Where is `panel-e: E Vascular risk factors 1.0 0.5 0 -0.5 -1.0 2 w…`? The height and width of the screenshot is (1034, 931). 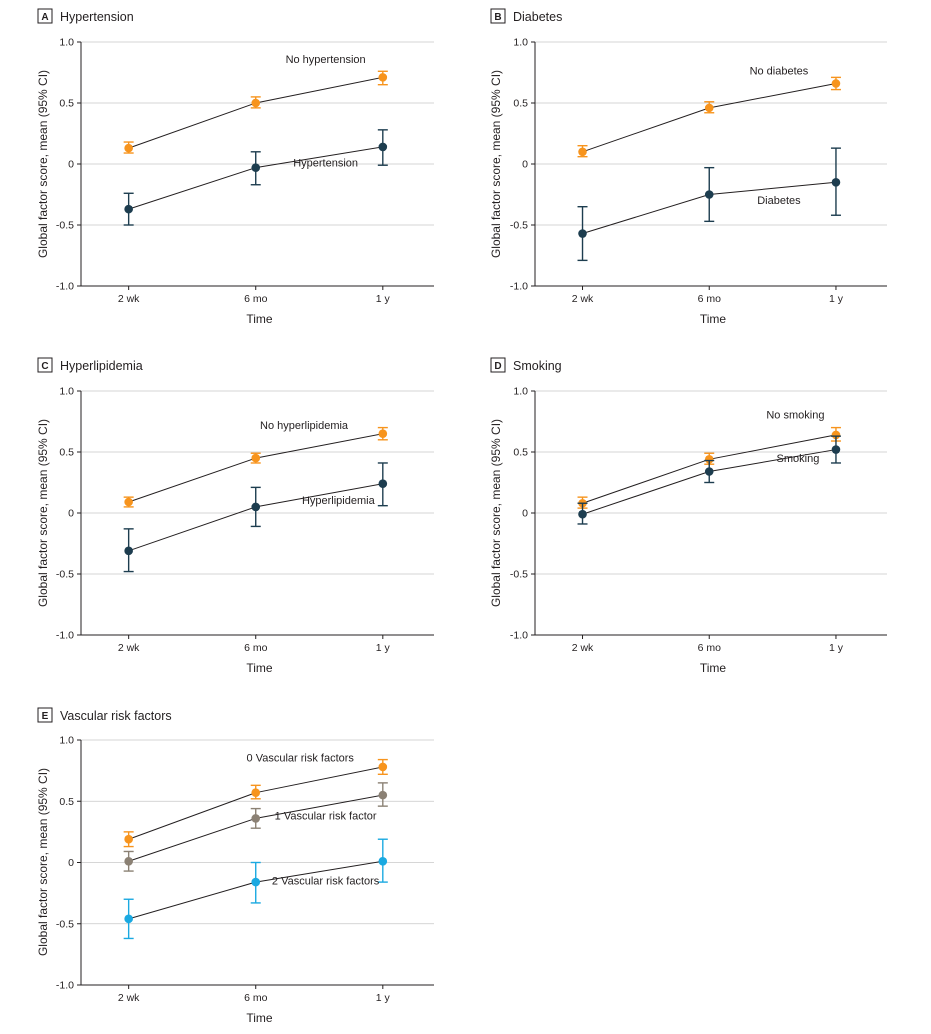 panel-e: E Vascular risk factors 1.0 0.5 0 -0.5 -1.0 2 w… is located at coordinates (235, 866).